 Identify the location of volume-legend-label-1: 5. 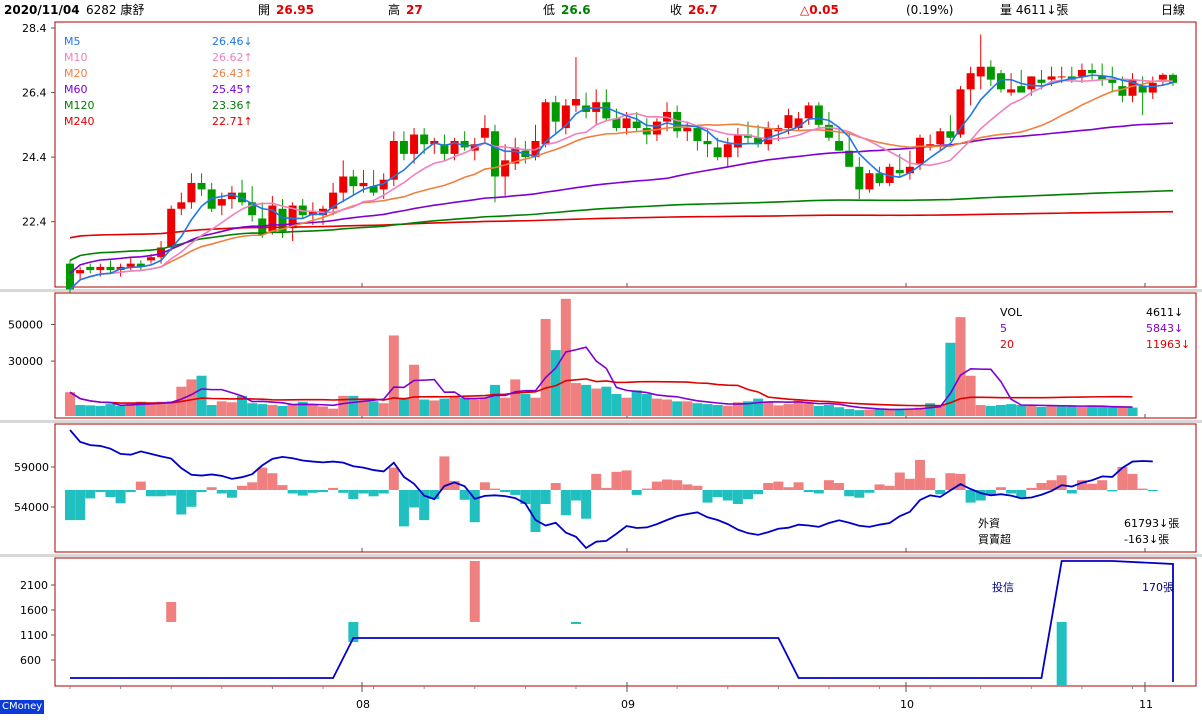
(1003, 328).